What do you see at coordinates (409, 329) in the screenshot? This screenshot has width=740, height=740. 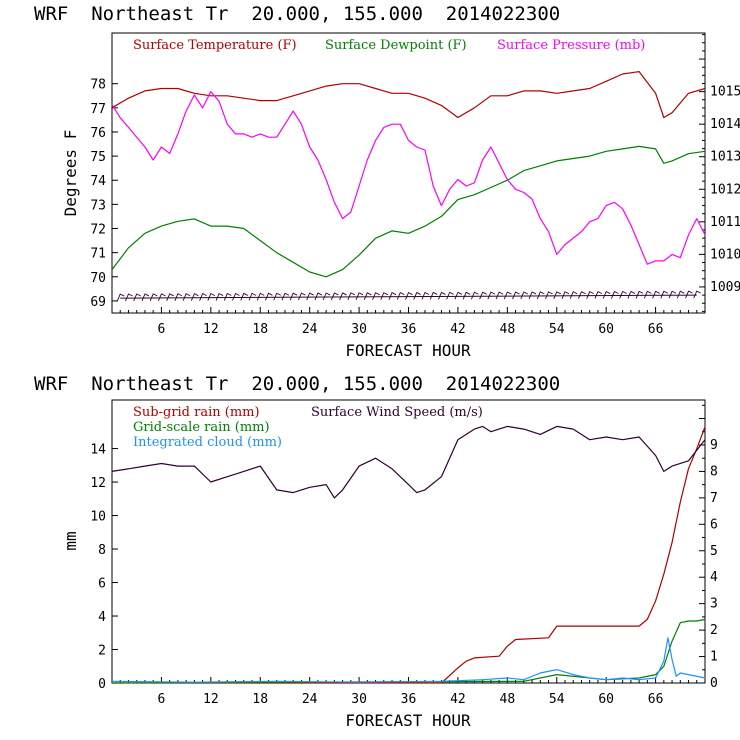 I see `x-tick-label: 36` at bounding box center [409, 329].